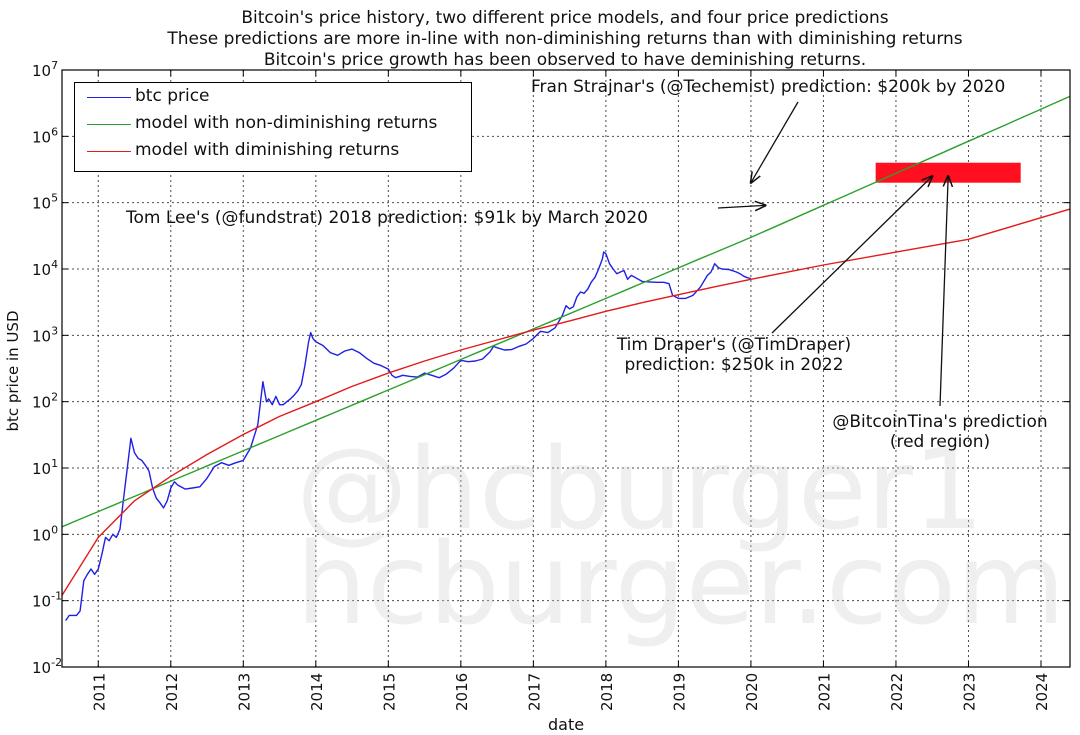 Image resolution: width=1080 pixels, height=735 pixels. Describe the element at coordinates (45, 401) in the screenshot. I see `y-tick-label: 10²` at that location.